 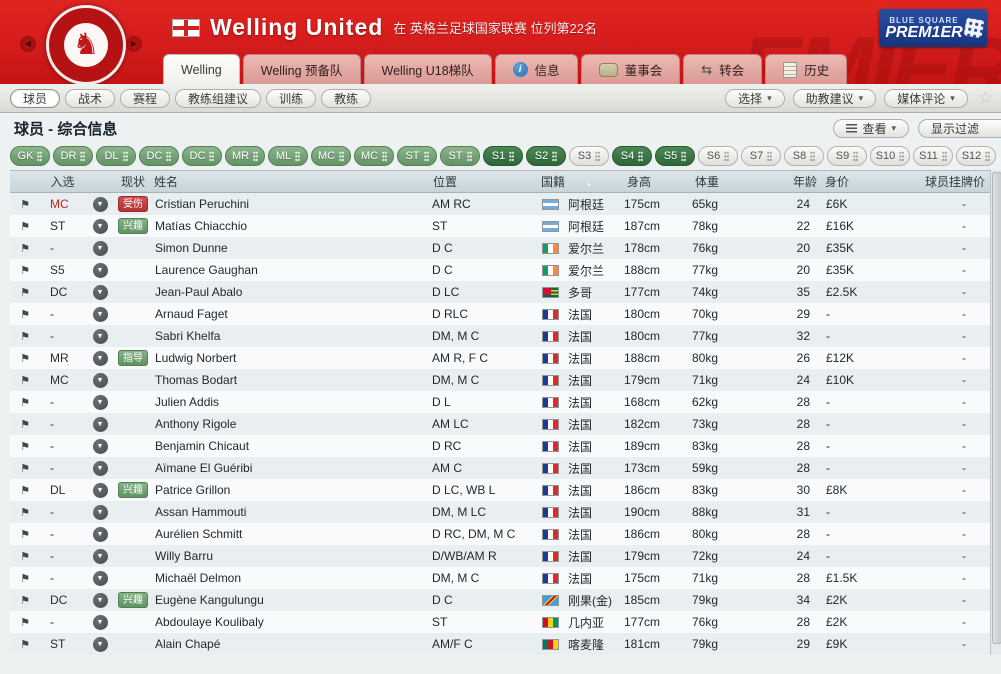 I want to click on tab-squad-2: Welling U18梯队, so click(x=427, y=69).